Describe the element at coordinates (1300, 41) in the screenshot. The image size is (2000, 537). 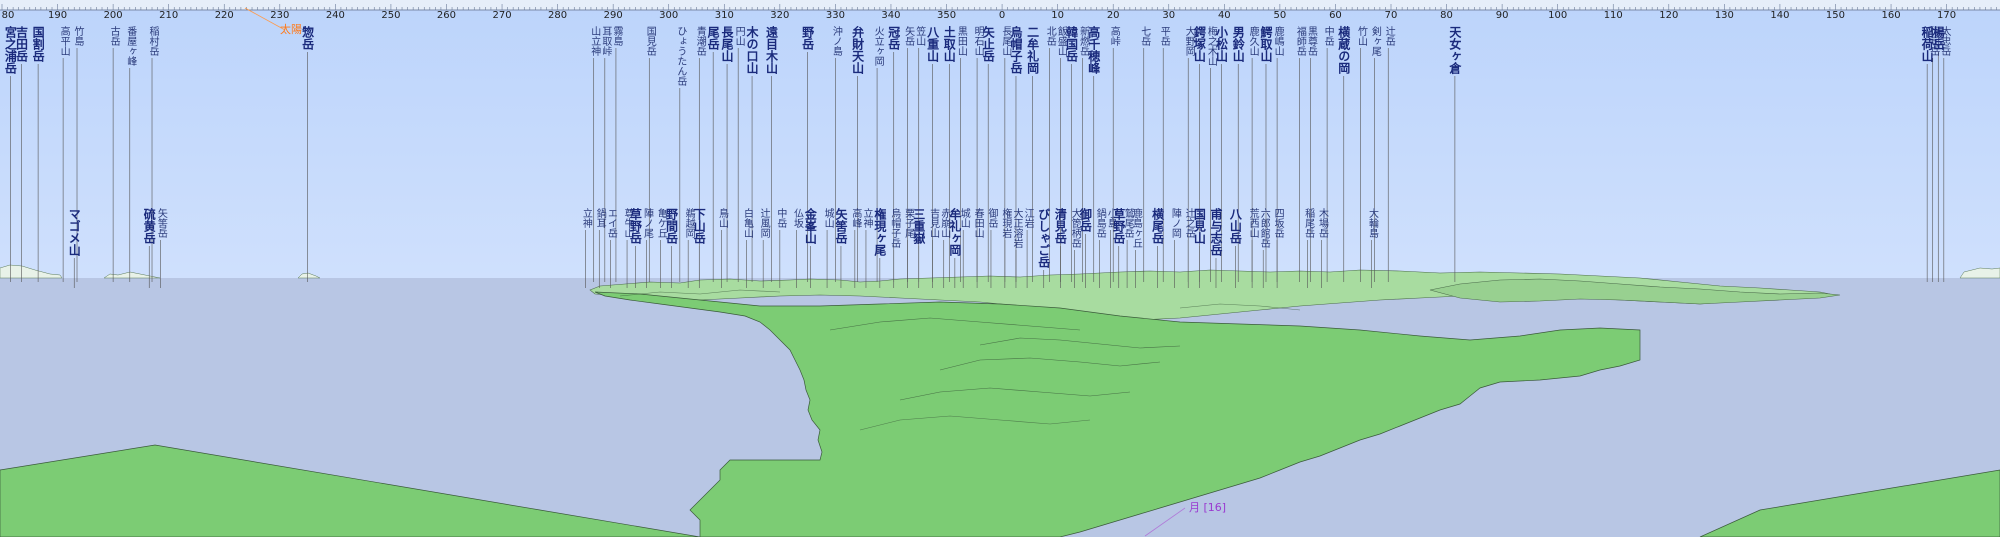
I see `peak-label: 福師岳` at that location.